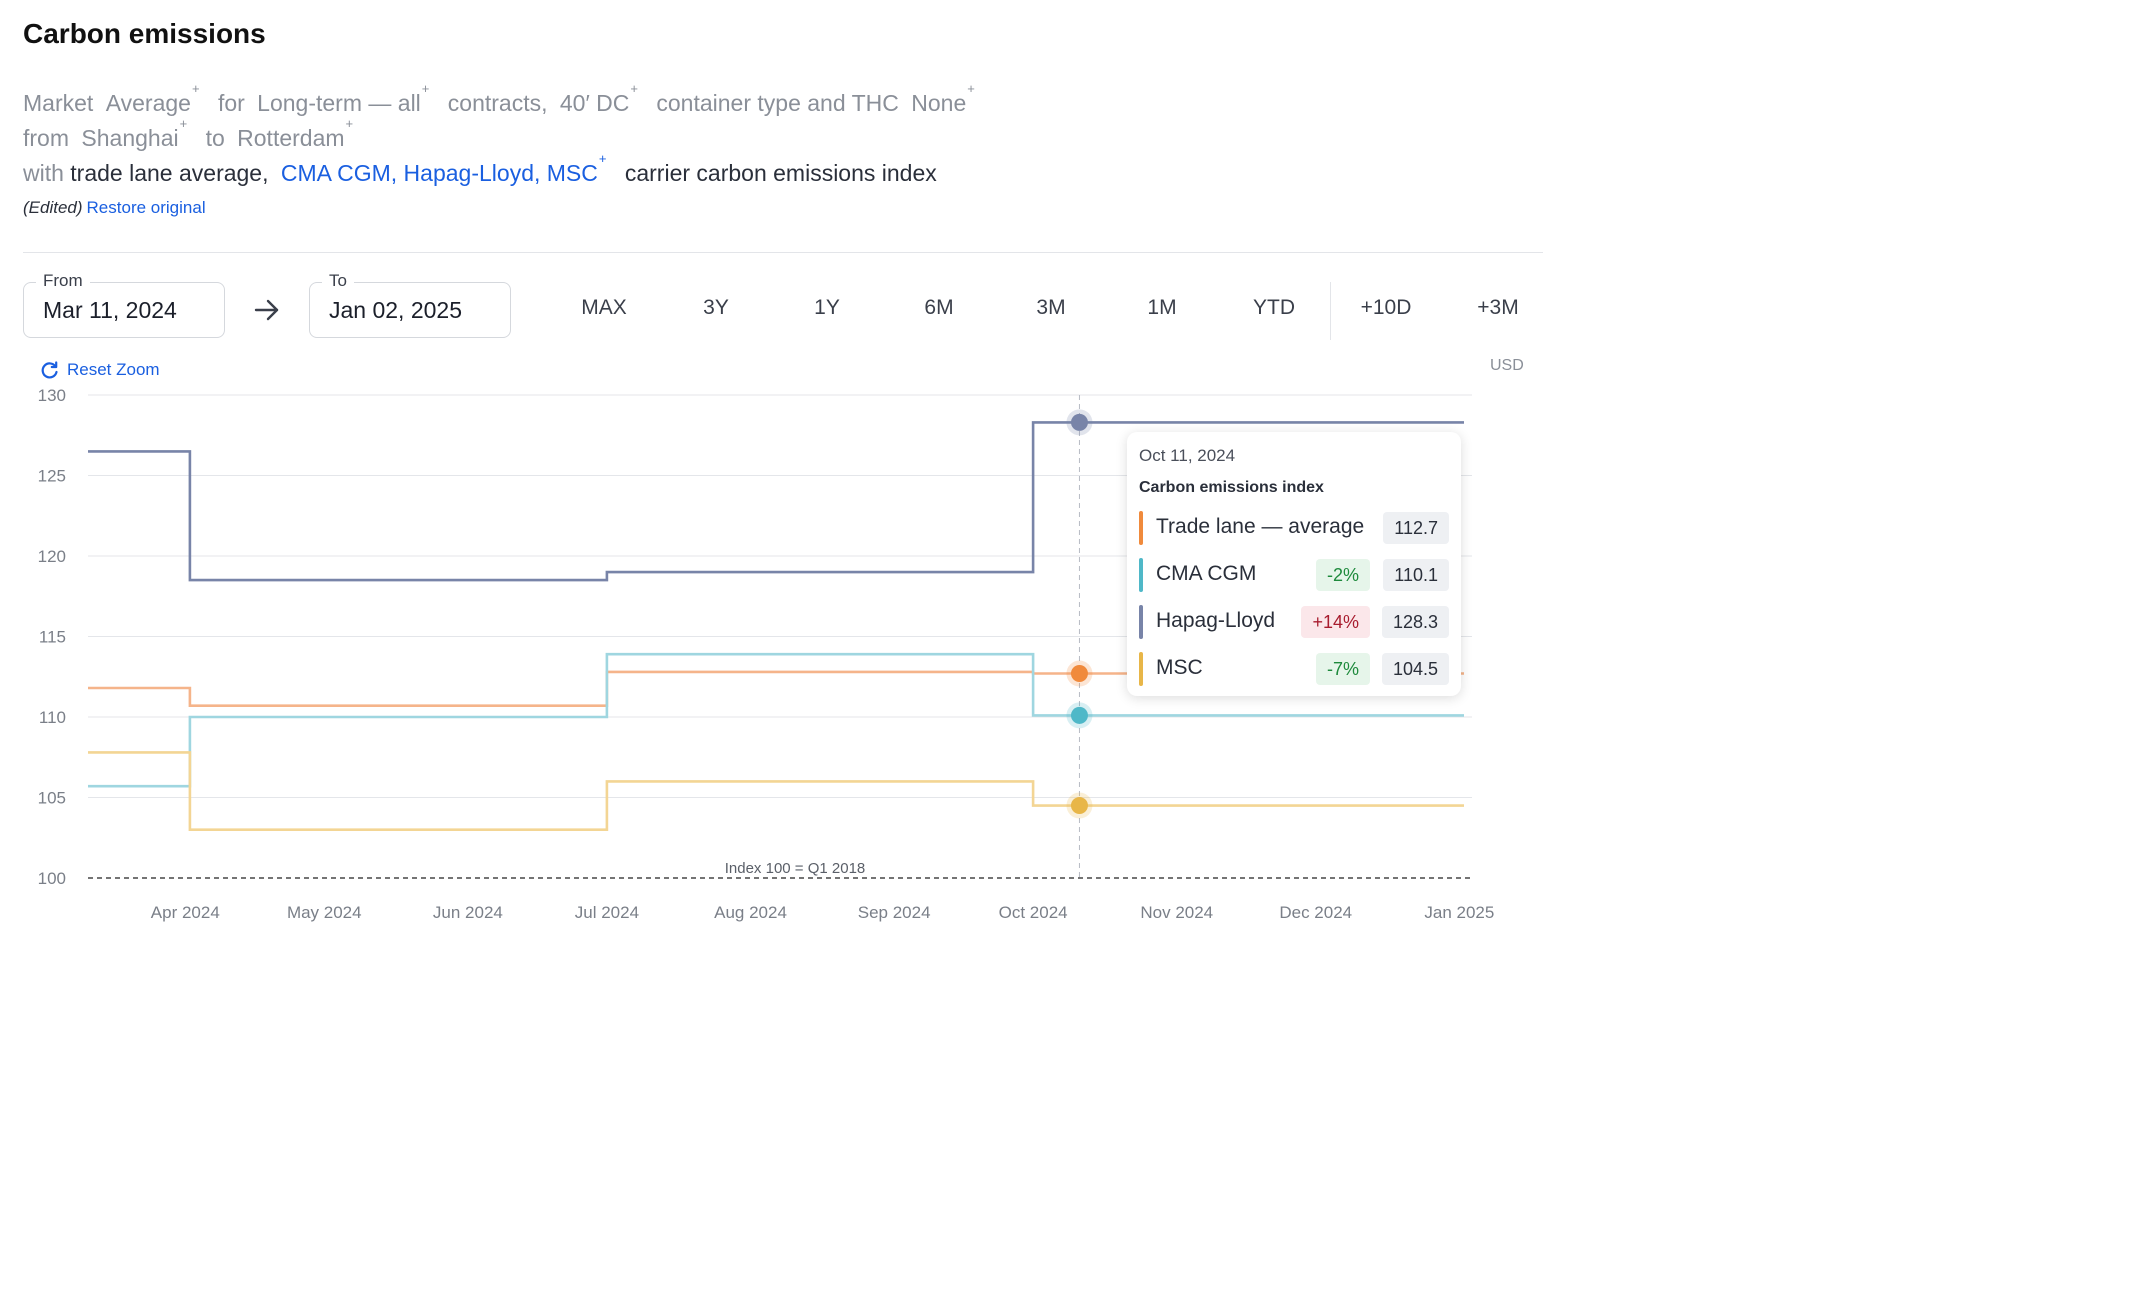  I want to click on reset-icon, so click(49, 370).